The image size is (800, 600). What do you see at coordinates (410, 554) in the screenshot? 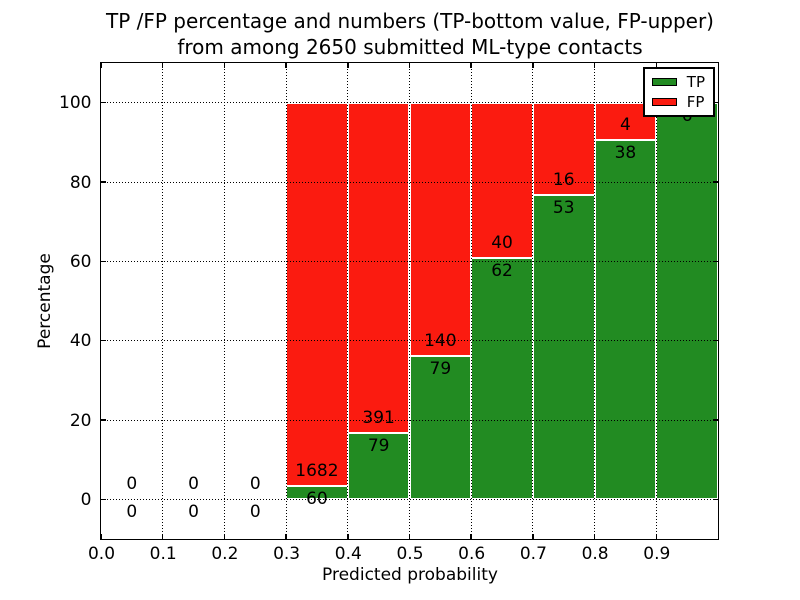
I see `x-tick-label: 0.5` at bounding box center [410, 554].